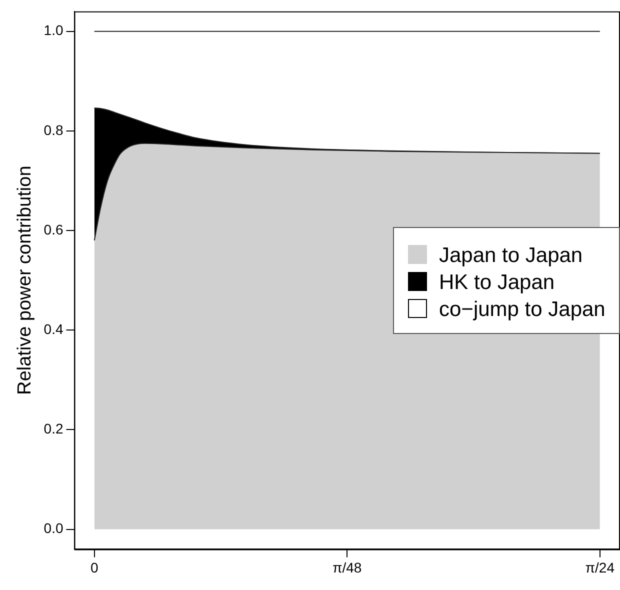  What do you see at coordinates (522, 309) in the screenshot?
I see `legend-label: co−jump to Japan` at bounding box center [522, 309].